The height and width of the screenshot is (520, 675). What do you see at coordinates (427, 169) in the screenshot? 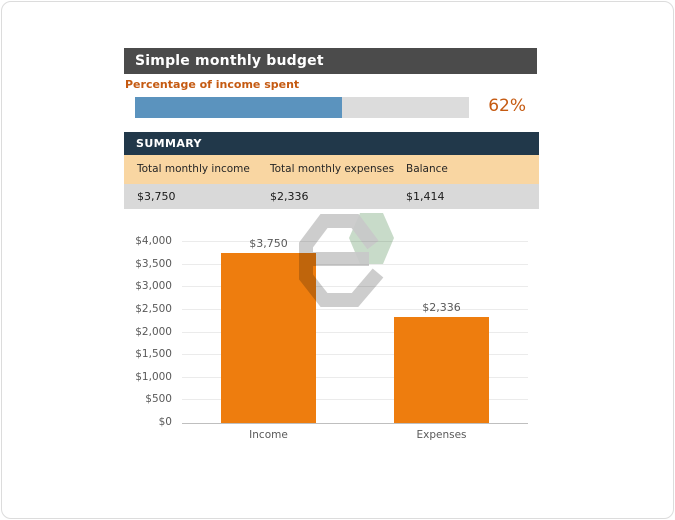
I see `column-header-balance: Balance` at bounding box center [427, 169].